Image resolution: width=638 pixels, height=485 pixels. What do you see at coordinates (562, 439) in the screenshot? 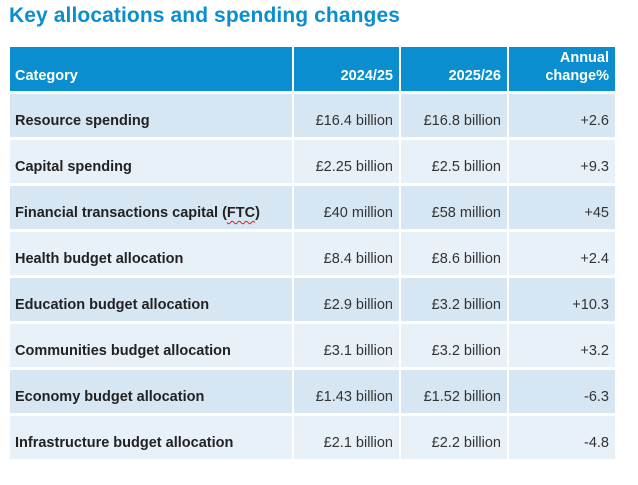
I see `annual-change: -4.8` at bounding box center [562, 439].